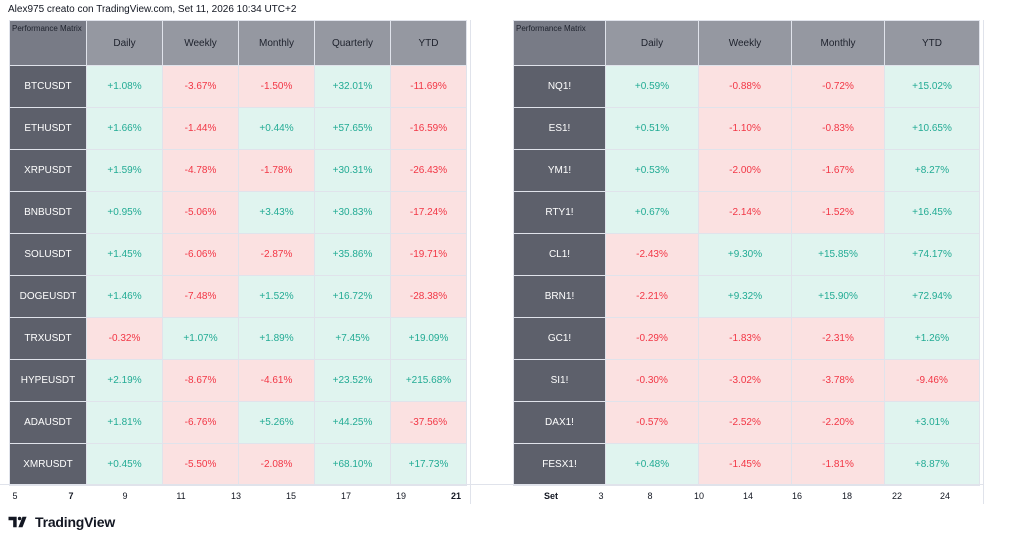  What do you see at coordinates (559, 254) in the screenshot?
I see `symbol-label: CL1!` at bounding box center [559, 254].